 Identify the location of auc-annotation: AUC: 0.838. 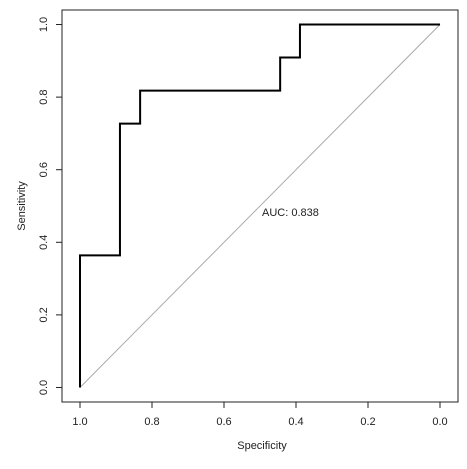
(290, 213).